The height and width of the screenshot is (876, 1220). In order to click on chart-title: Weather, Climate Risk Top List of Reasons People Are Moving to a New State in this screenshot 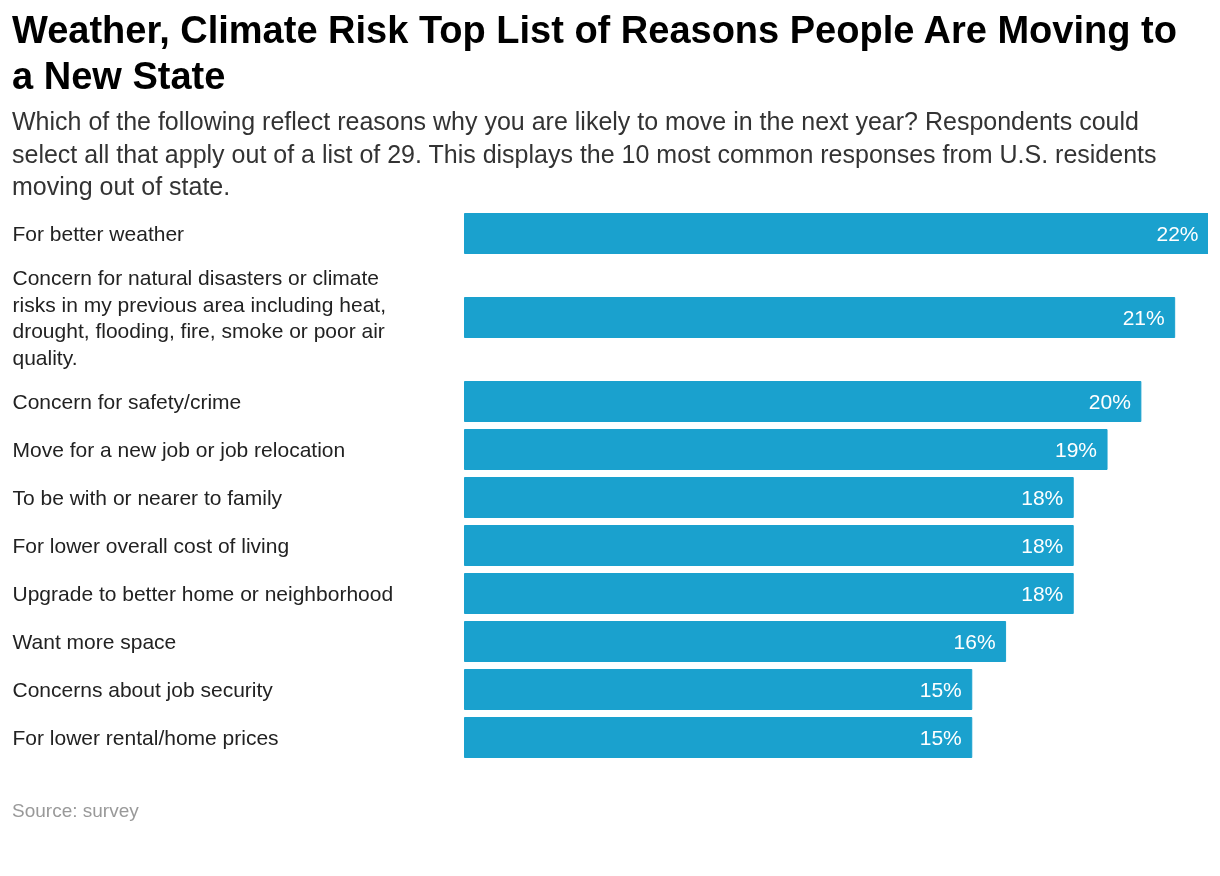, I will do `click(595, 53)`.